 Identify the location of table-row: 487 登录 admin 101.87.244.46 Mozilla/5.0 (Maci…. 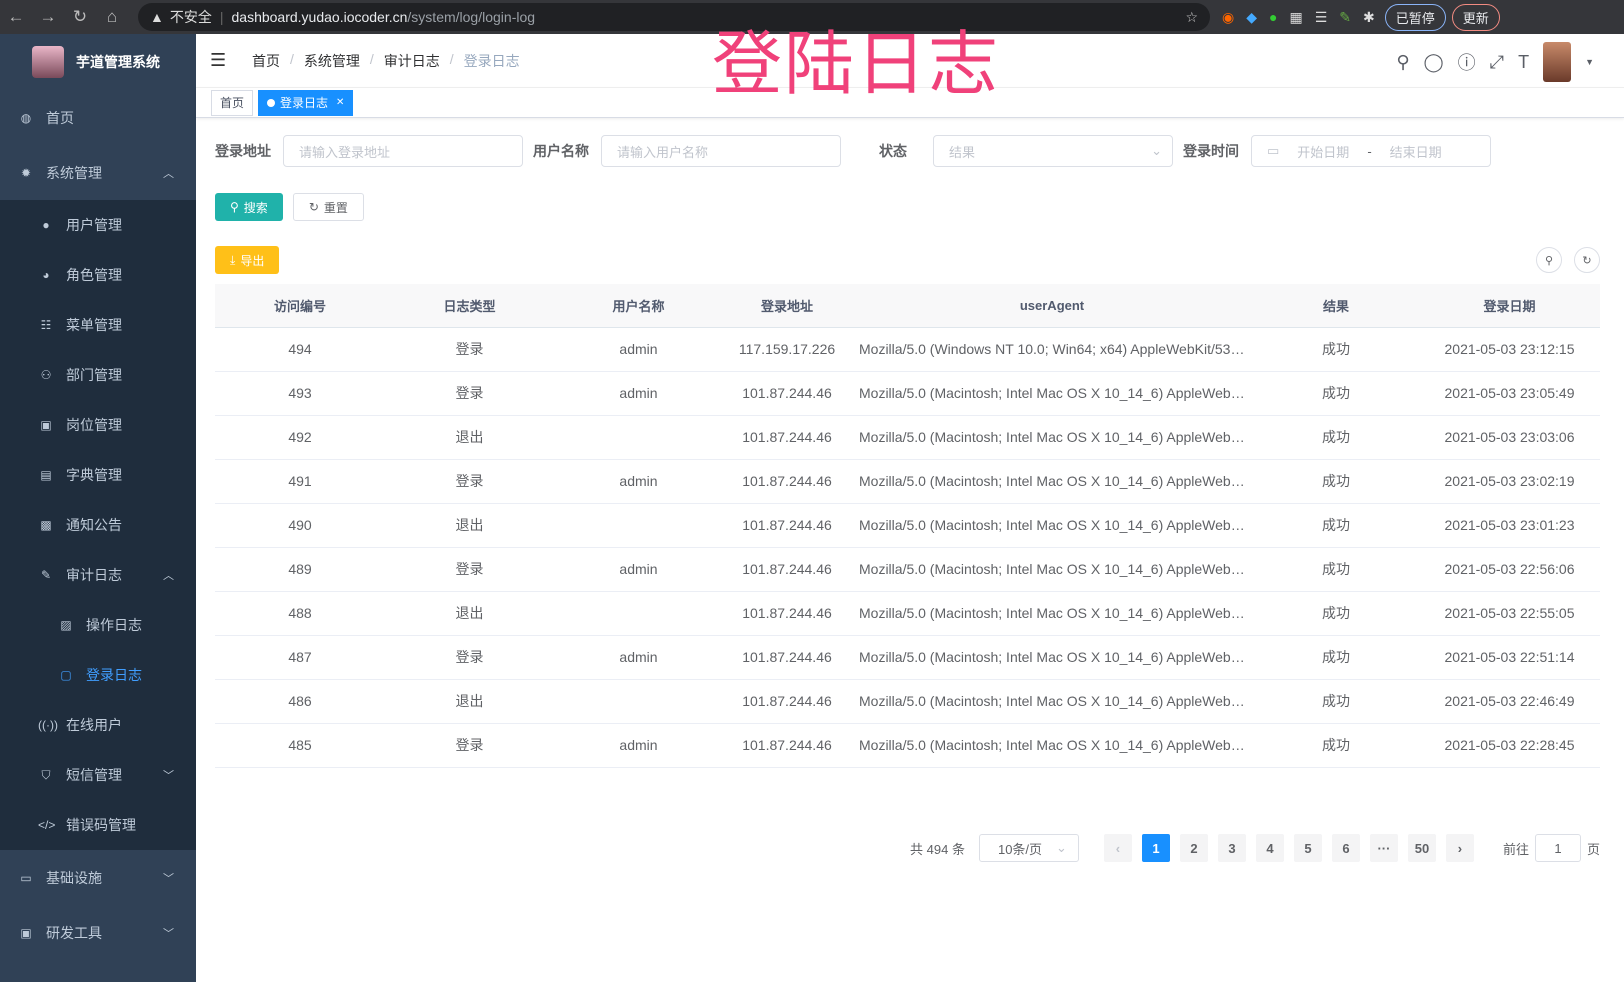
(907, 657).